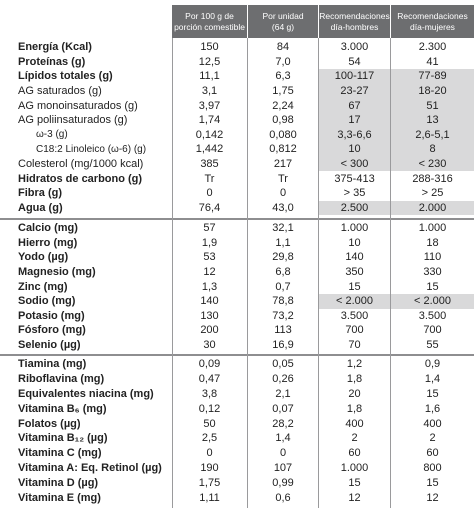  What do you see at coordinates (283, 47) in the screenshot?
I see `cell-value: 84` at bounding box center [283, 47].